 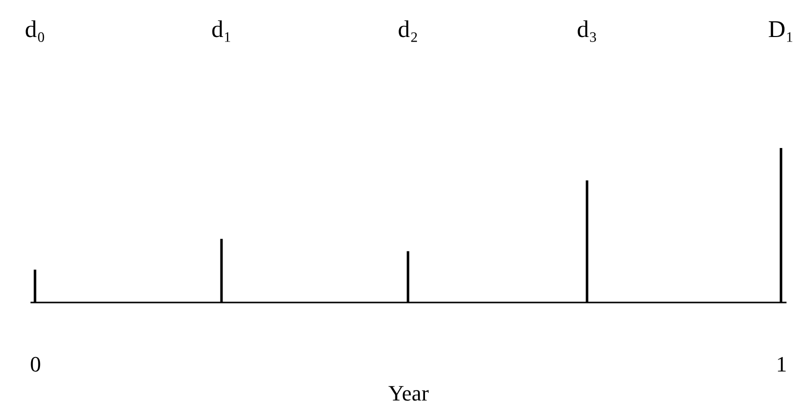 I want to click on text: d₂, so click(x=408, y=30).